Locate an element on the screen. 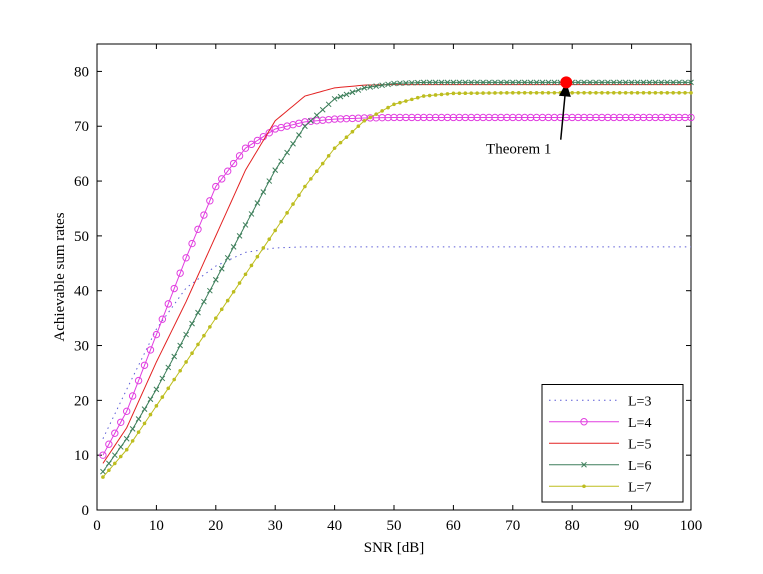  y-tick-label: 10 is located at coordinates (81, 456).